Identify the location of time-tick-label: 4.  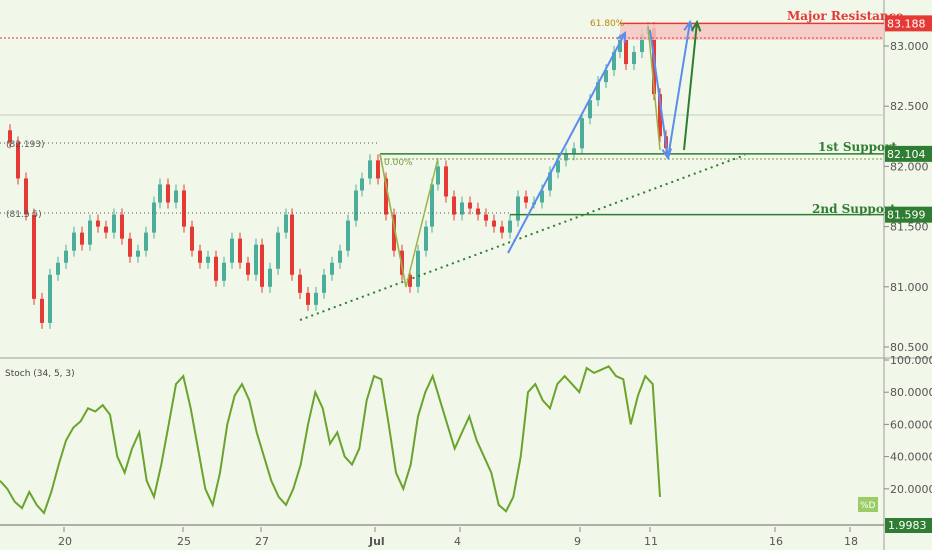
(457, 541).